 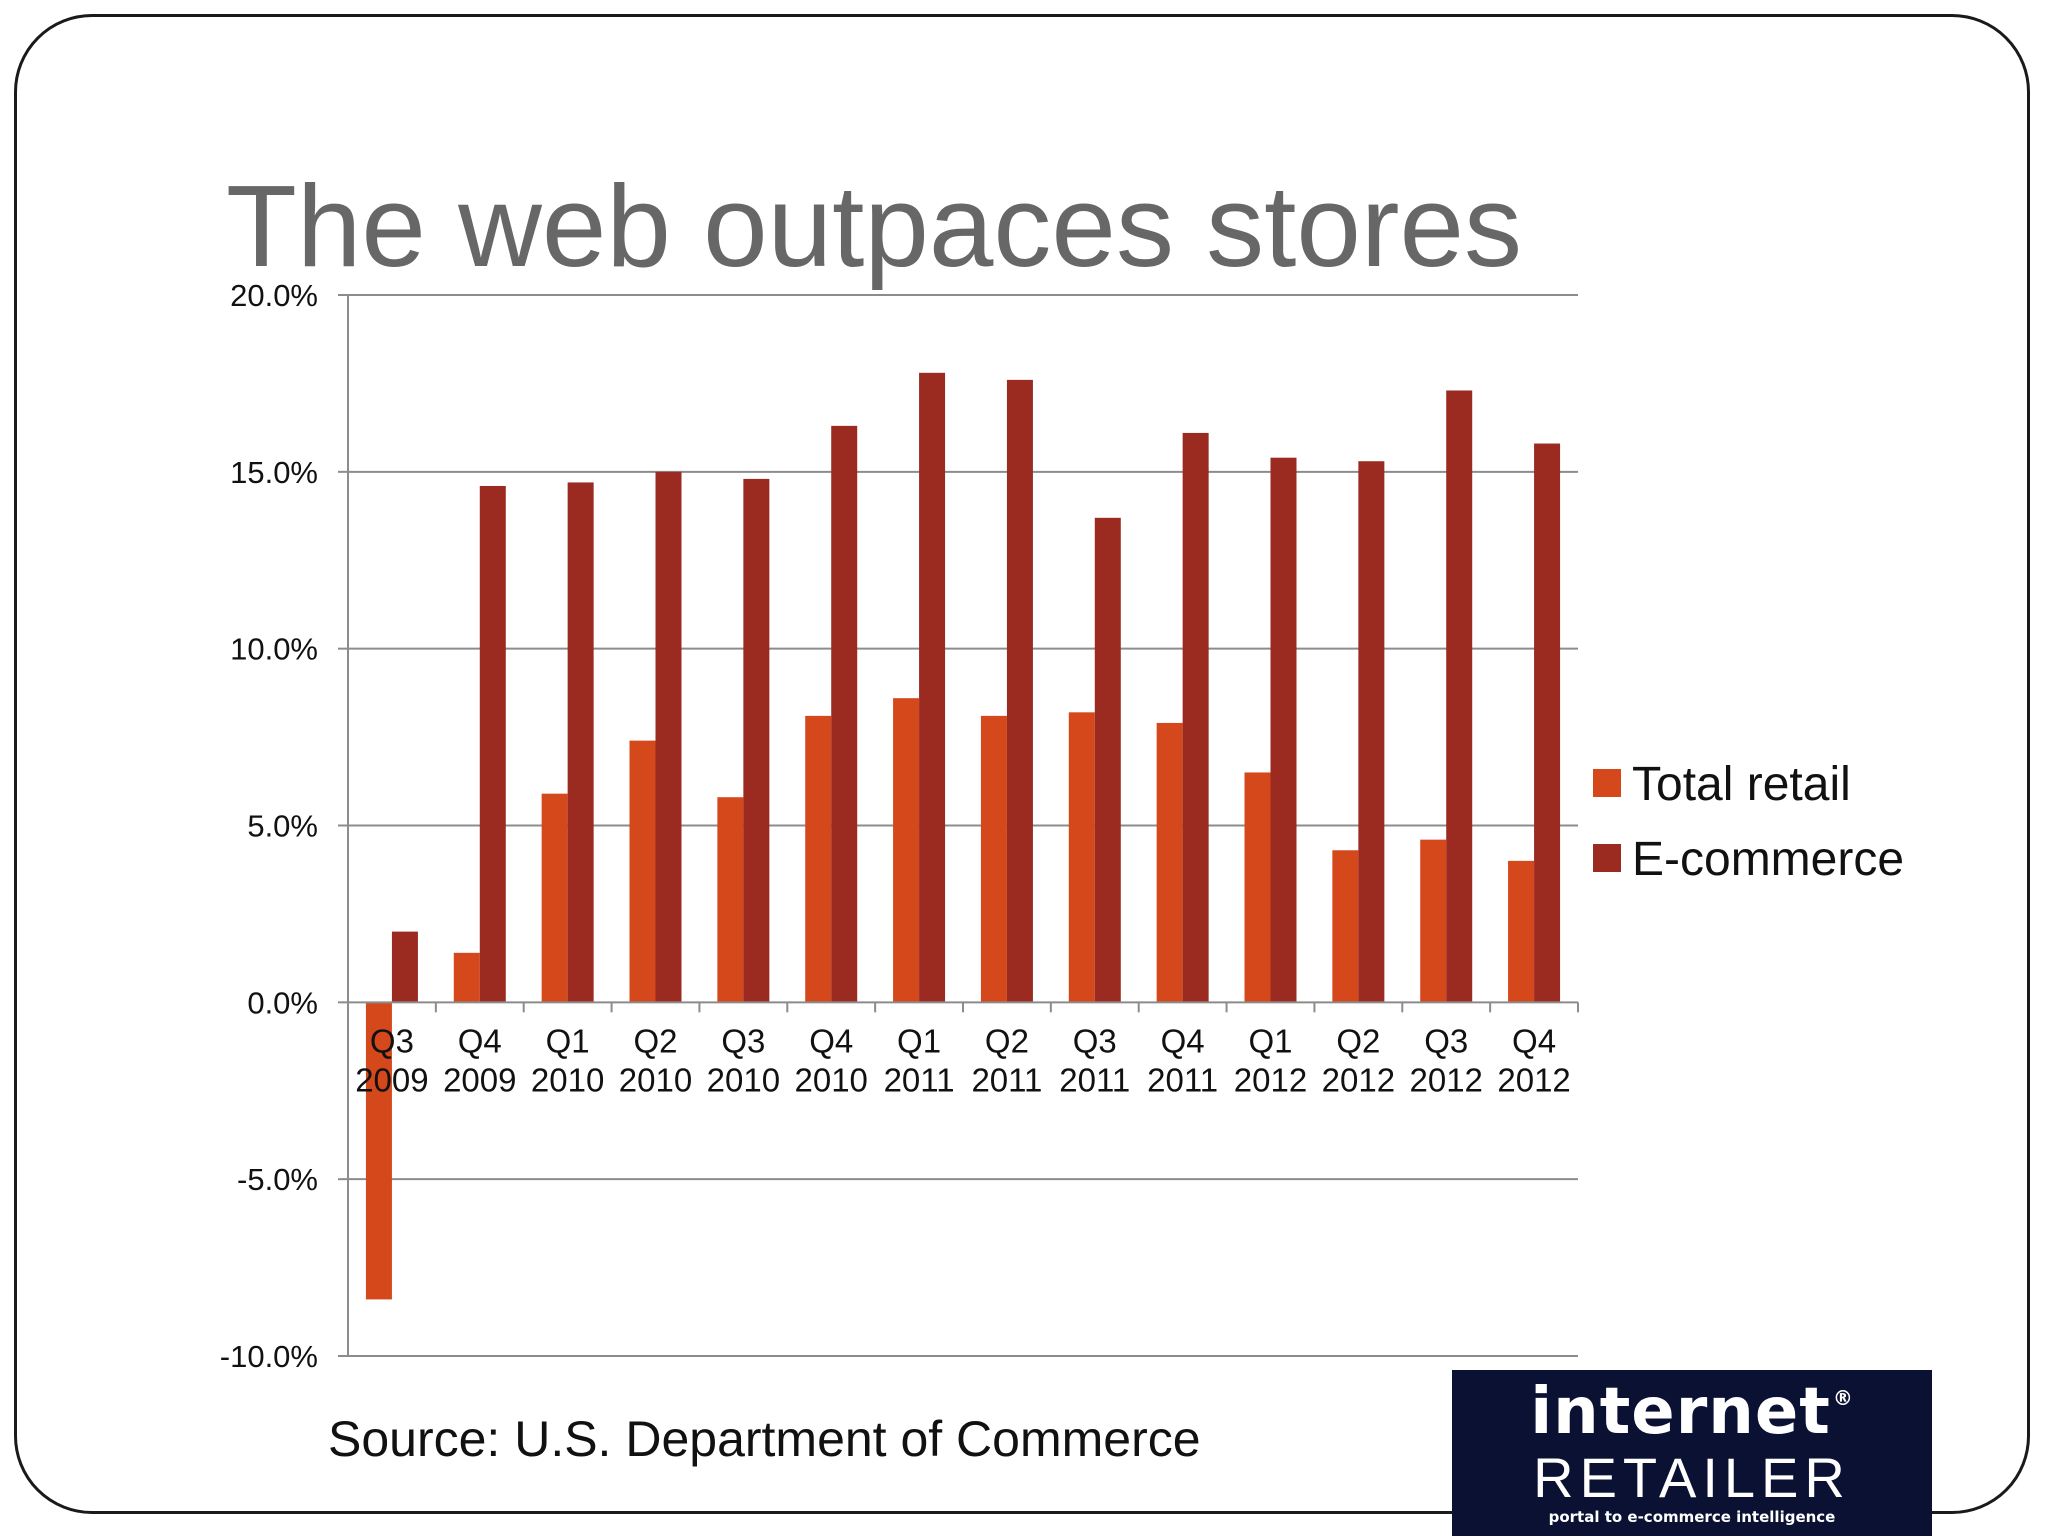 What do you see at coordinates (1741, 784) in the screenshot?
I see `legend-label: Total retail` at bounding box center [1741, 784].